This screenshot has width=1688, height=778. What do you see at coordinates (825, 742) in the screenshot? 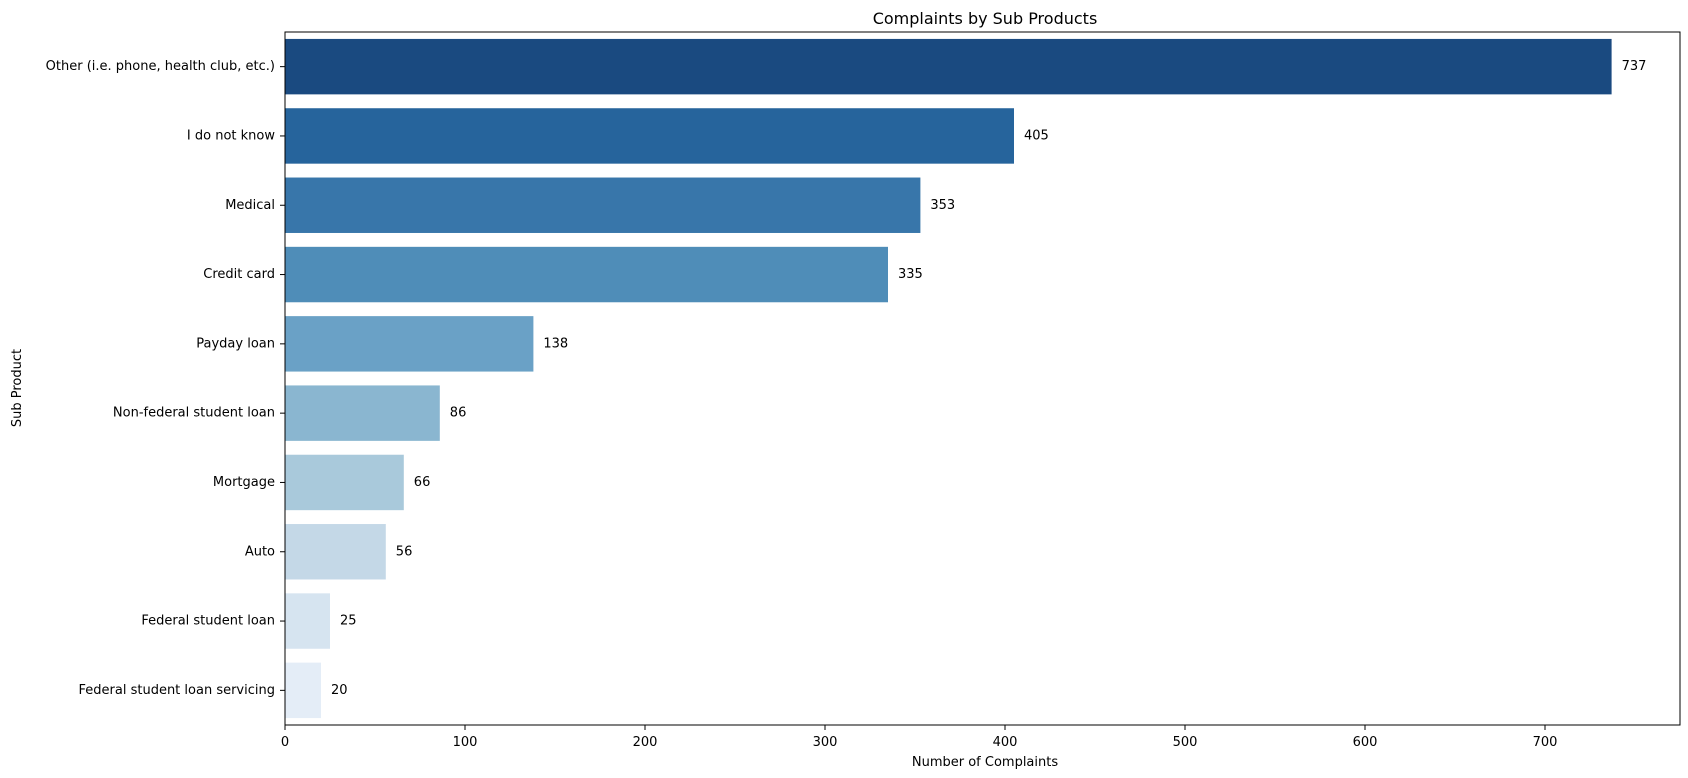
I see `x-tick-label: 300` at bounding box center [825, 742].